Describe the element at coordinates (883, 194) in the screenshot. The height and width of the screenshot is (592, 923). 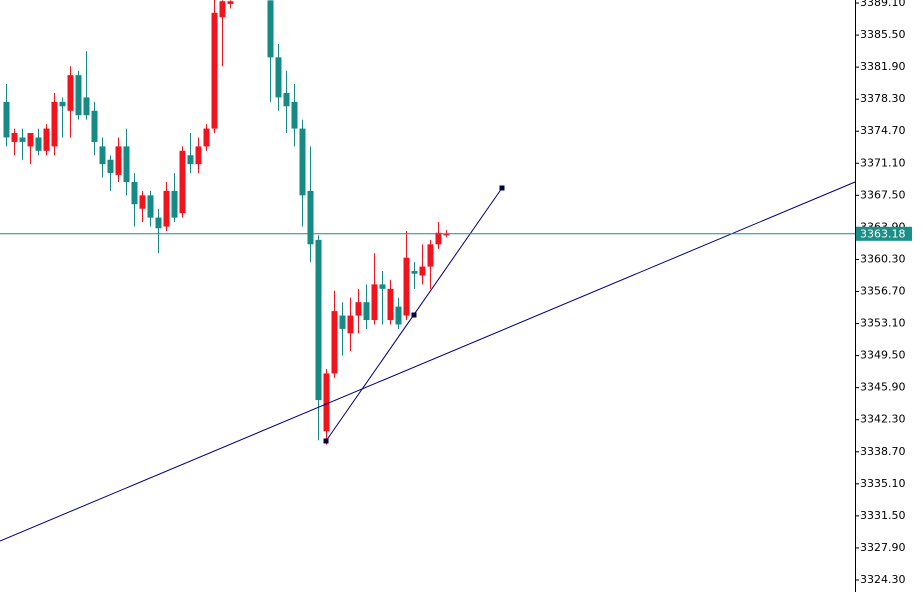
I see `y-tick-label: 3367.50` at that location.